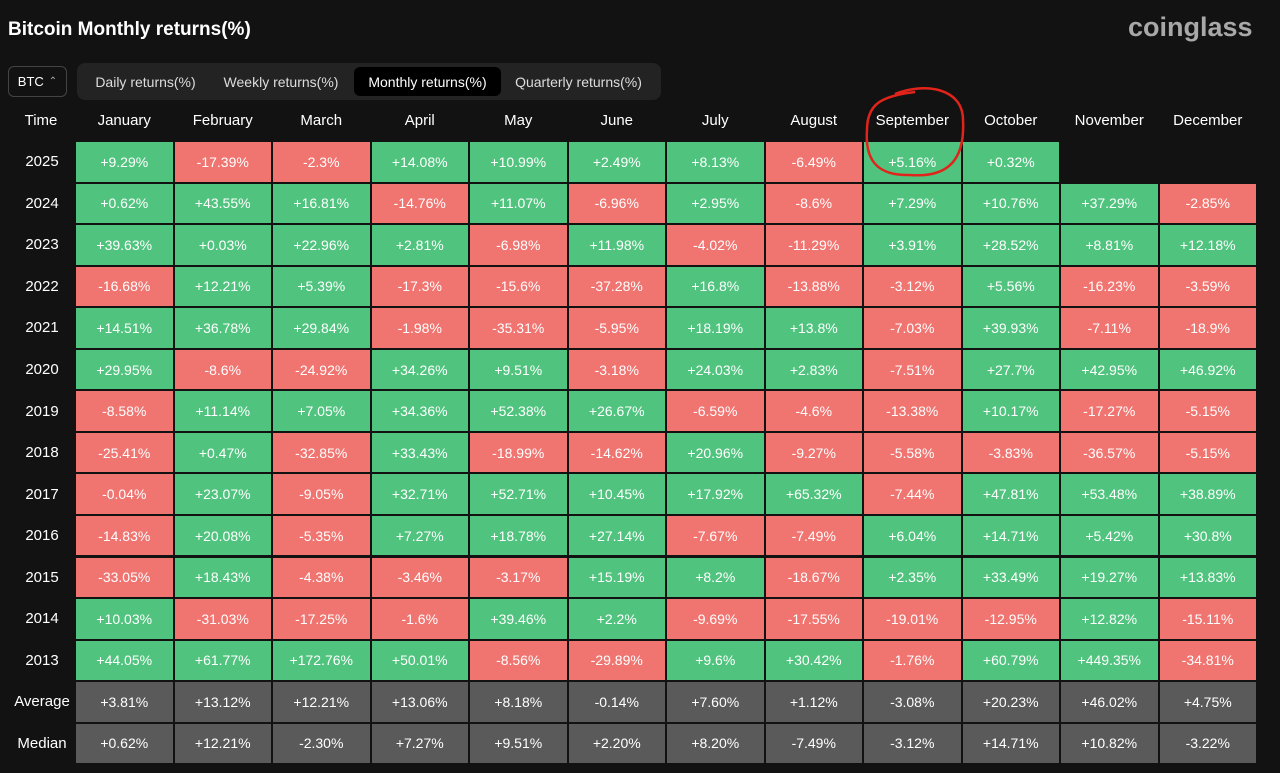  Describe the element at coordinates (124, 452) in the screenshot. I see `return-cell: -25.41%` at that location.